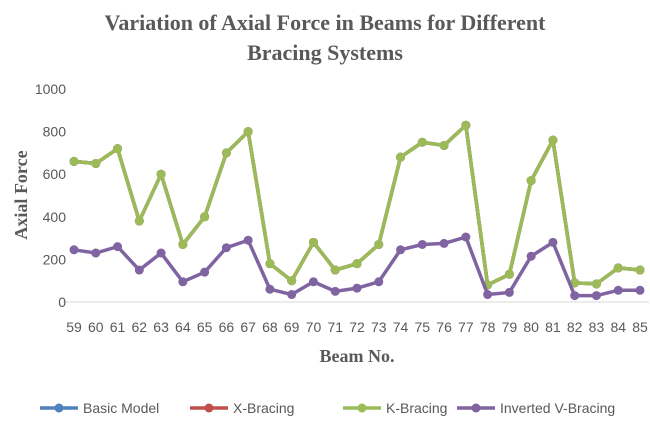 This screenshot has width=650, height=421. Describe the element at coordinates (401, 327) in the screenshot. I see `x-tick-label: 74` at that location.